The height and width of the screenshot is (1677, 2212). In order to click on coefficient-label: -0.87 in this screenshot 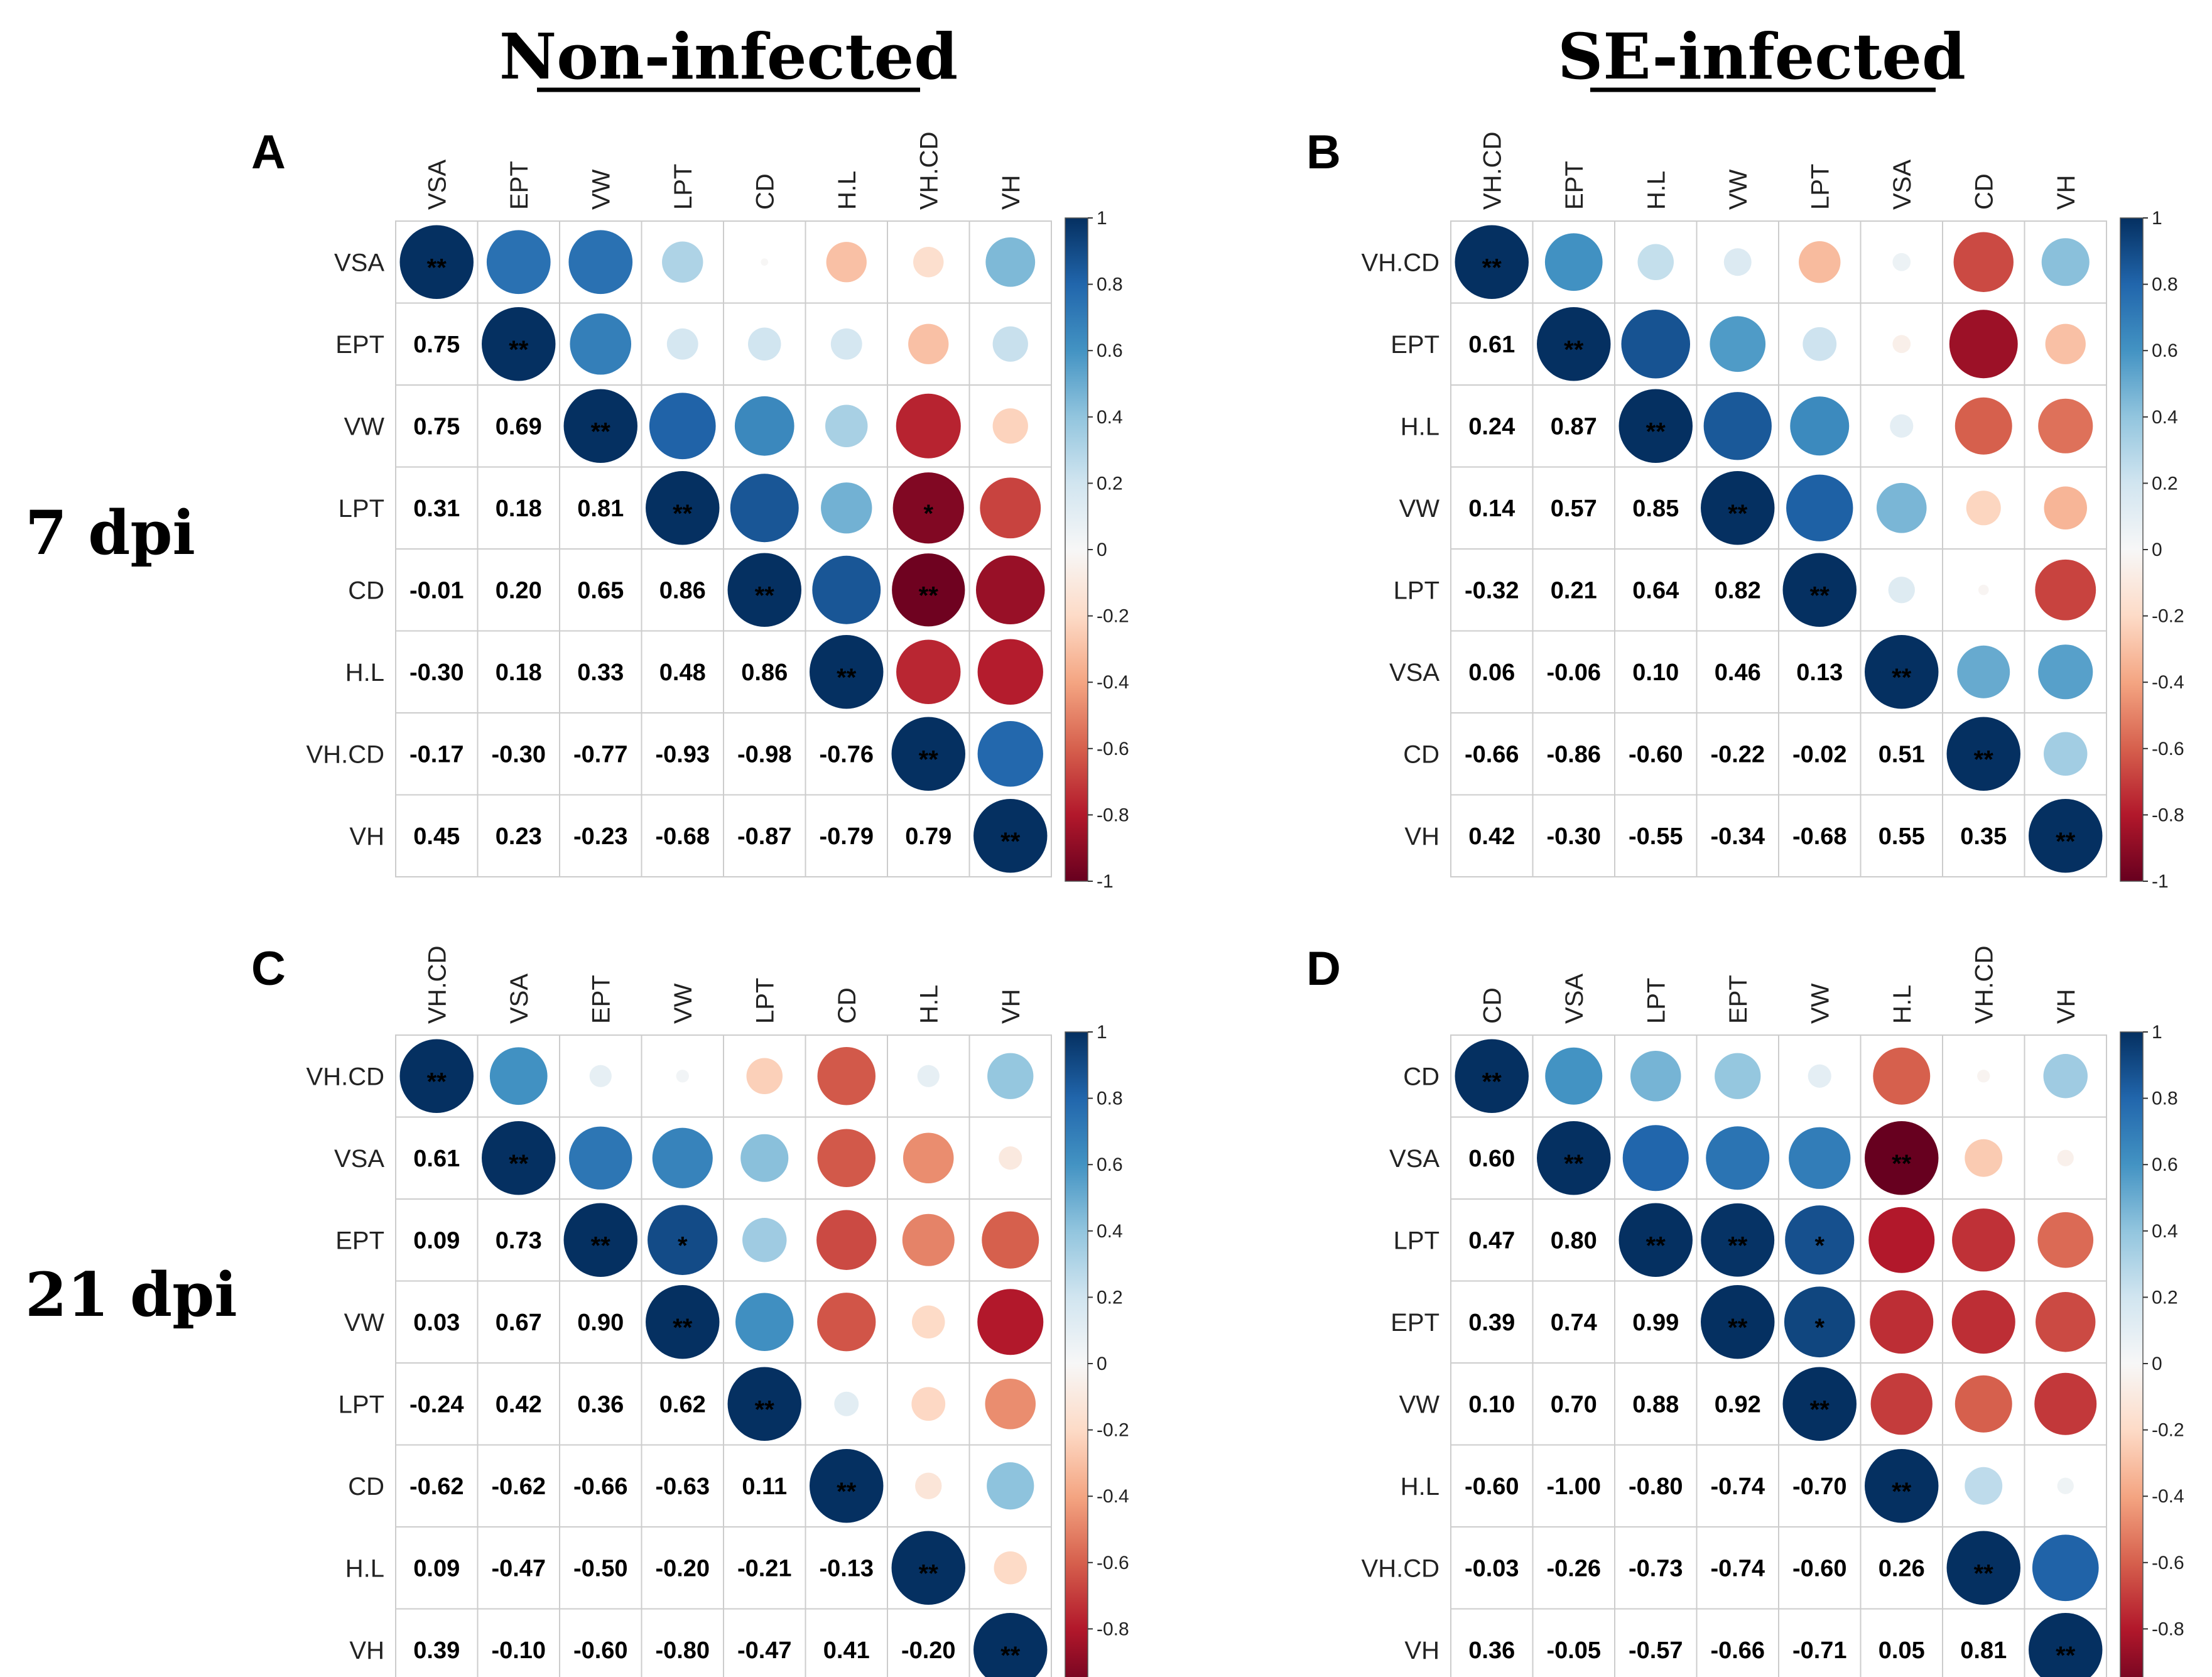, I will do `click(764, 836)`.